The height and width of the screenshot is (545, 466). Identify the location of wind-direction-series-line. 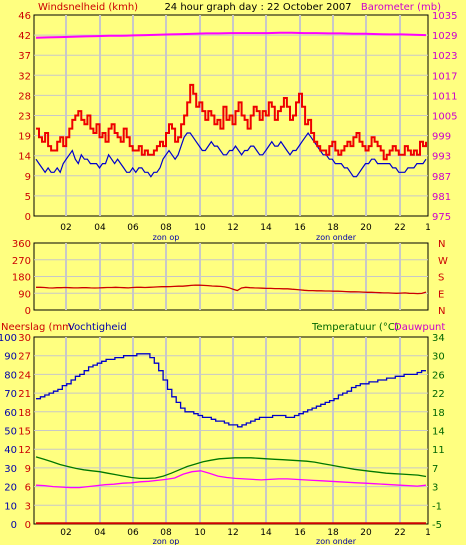
(231, 289).